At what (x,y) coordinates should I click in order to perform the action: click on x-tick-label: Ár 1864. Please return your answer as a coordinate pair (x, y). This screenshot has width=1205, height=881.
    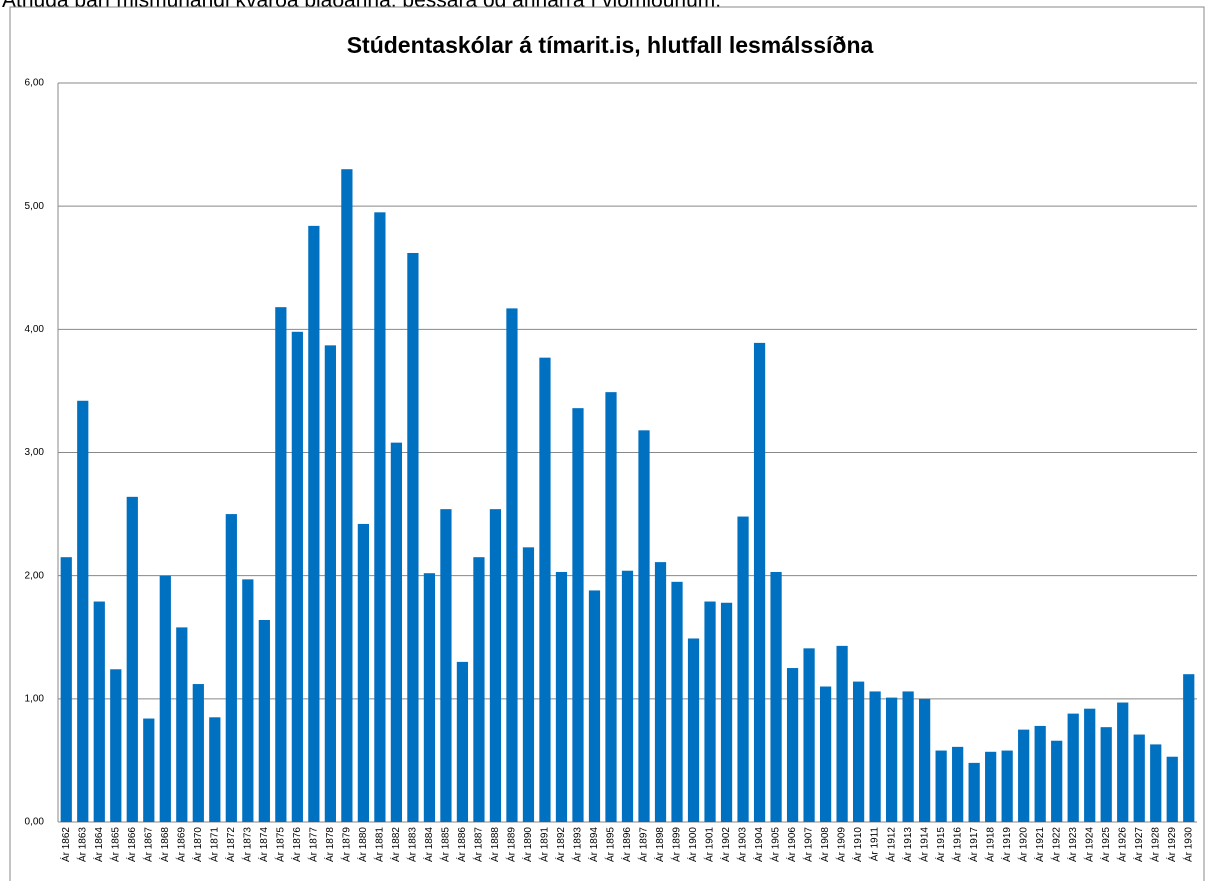
    Looking at the image, I should click on (98, 844).